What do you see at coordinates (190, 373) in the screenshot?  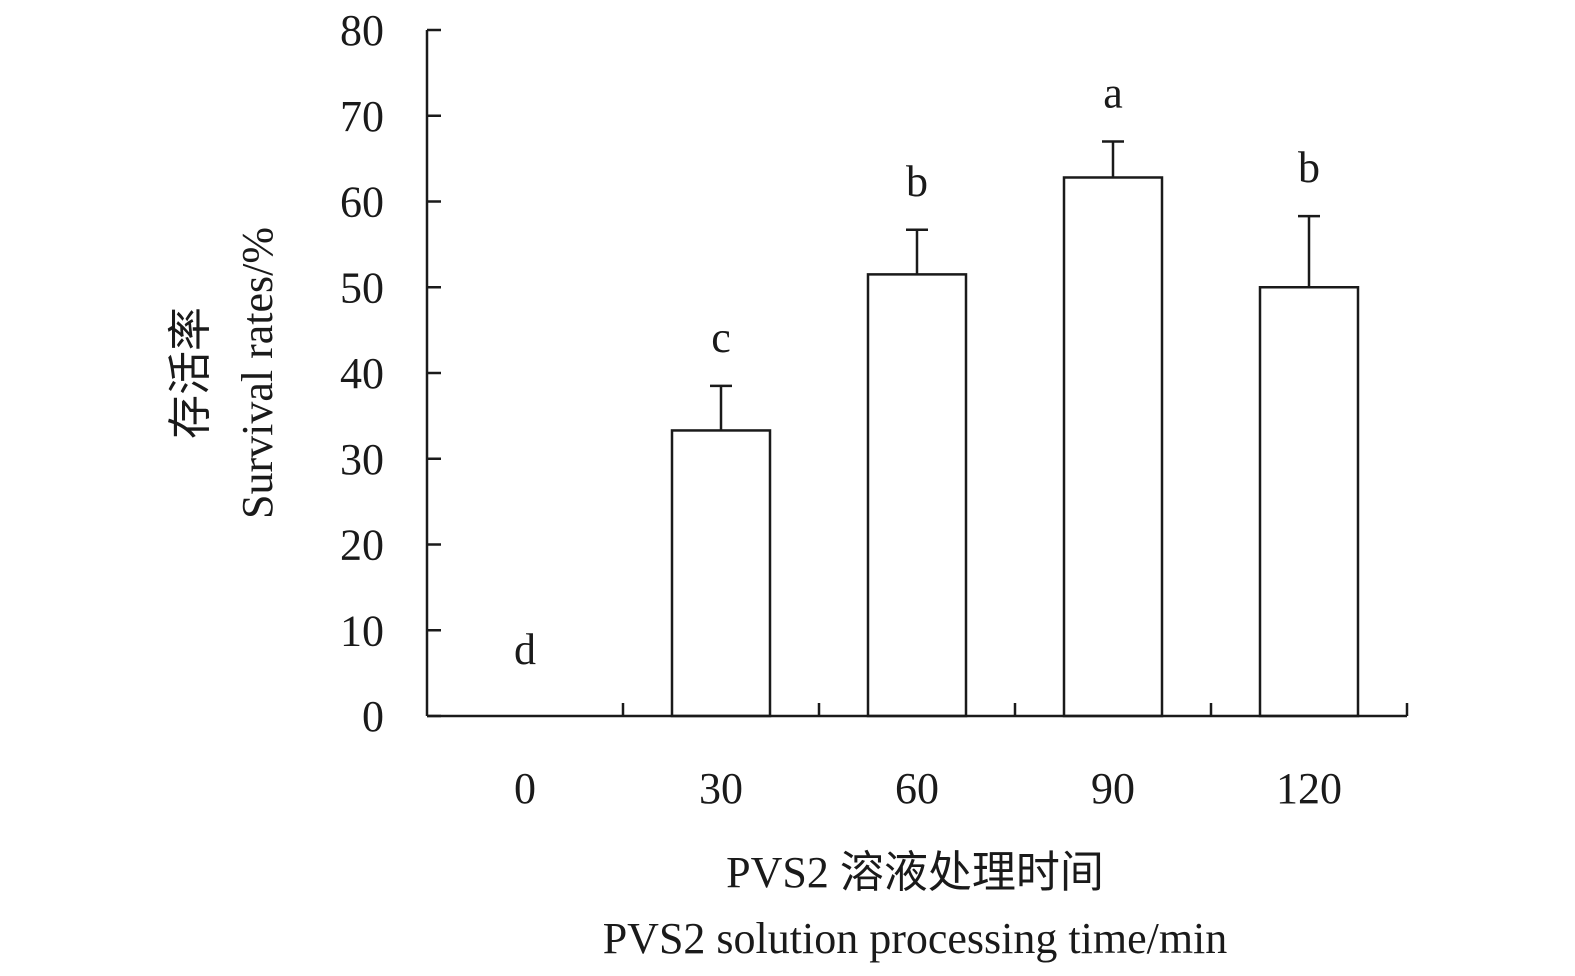 I see `y-axis-title-cn: 存活率` at bounding box center [190, 373].